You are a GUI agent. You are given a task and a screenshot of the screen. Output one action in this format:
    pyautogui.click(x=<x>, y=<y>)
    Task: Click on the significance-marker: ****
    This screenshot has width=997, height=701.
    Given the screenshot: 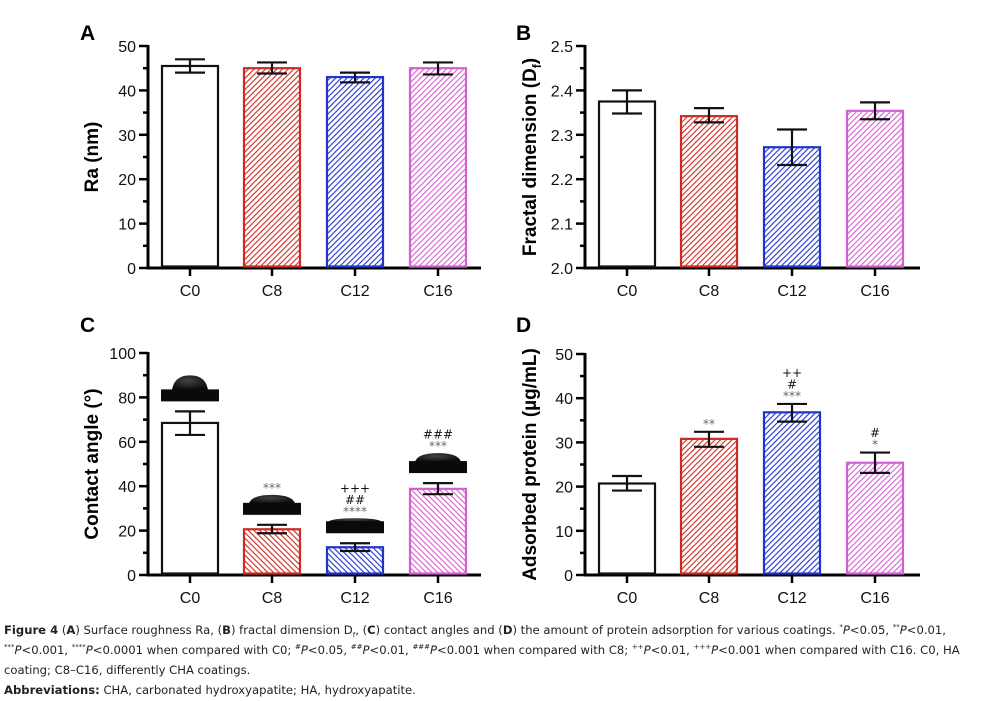 What is the action you would take?
    pyautogui.click(x=355, y=511)
    